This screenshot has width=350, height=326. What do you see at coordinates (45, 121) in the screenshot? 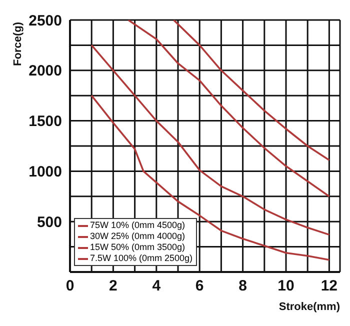
I see `y-tick-label: 1500` at bounding box center [45, 121].